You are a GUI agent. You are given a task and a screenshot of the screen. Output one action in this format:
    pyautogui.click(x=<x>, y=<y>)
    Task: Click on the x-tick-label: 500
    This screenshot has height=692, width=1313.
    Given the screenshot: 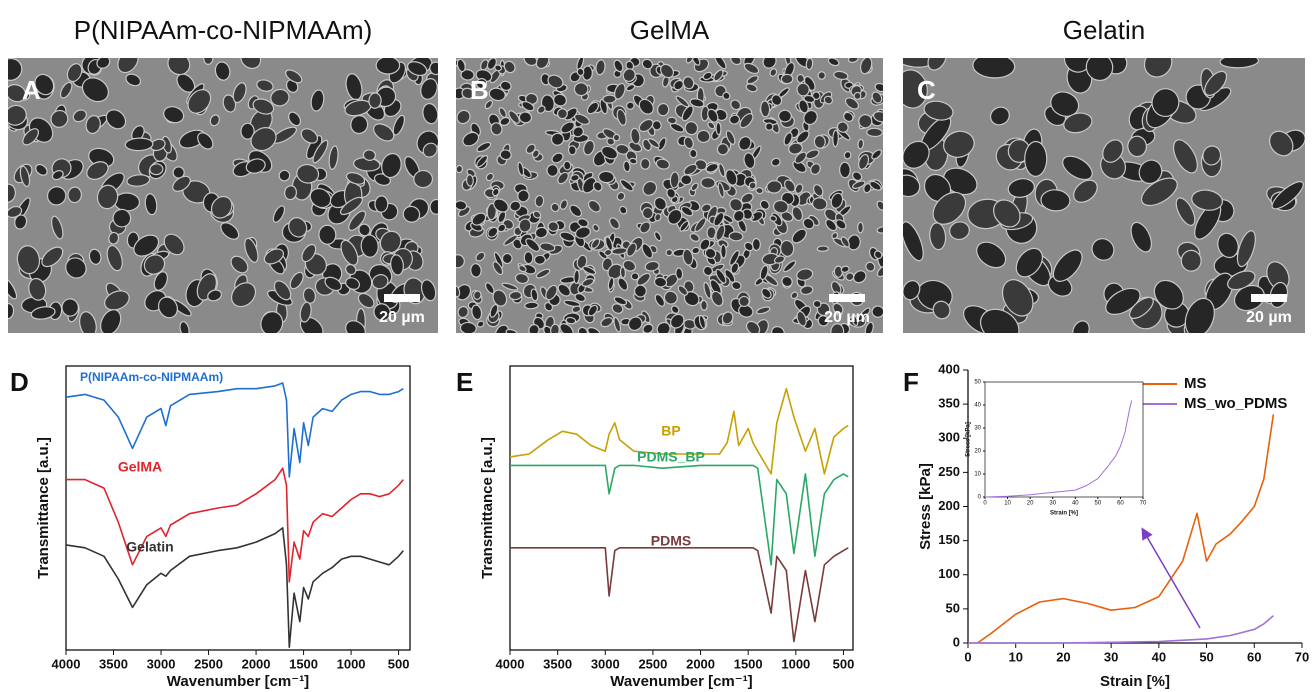 What is the action you would take?
    pyautogui.click(x=399, y=663)
    